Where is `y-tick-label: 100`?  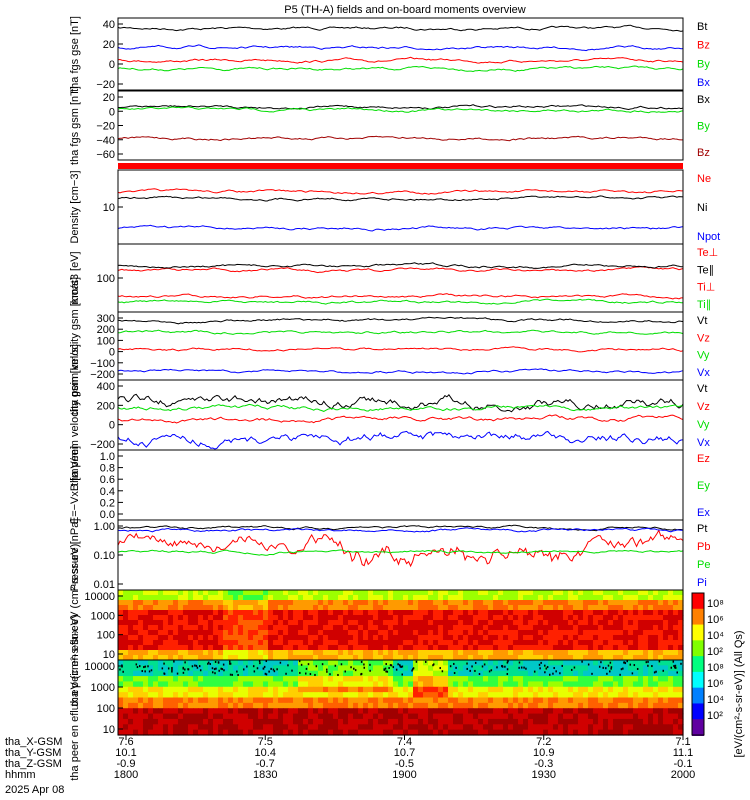
y-tick-label: 100 is located at coordinates (106, 279).